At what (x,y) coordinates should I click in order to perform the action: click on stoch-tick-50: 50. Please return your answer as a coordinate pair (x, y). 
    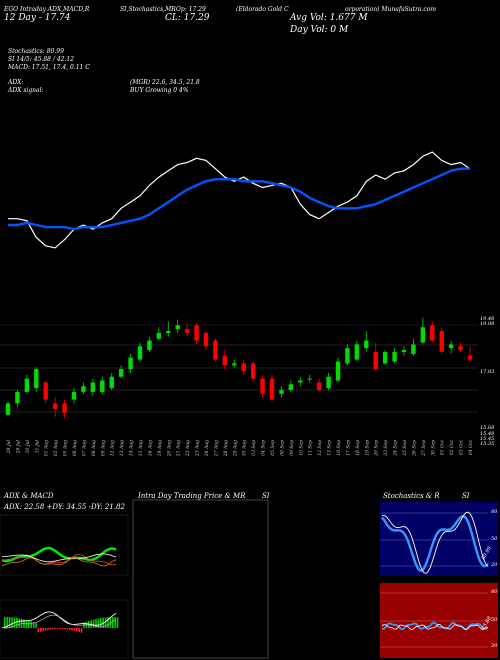
    Looking at the image, I should click on (494, 539).